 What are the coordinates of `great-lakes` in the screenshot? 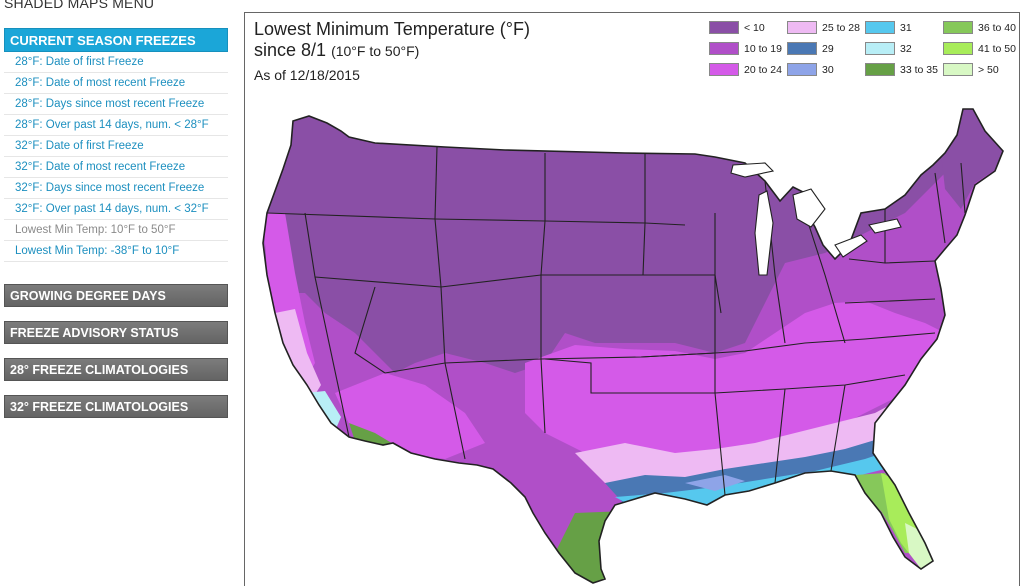 It's located at (816, 219).